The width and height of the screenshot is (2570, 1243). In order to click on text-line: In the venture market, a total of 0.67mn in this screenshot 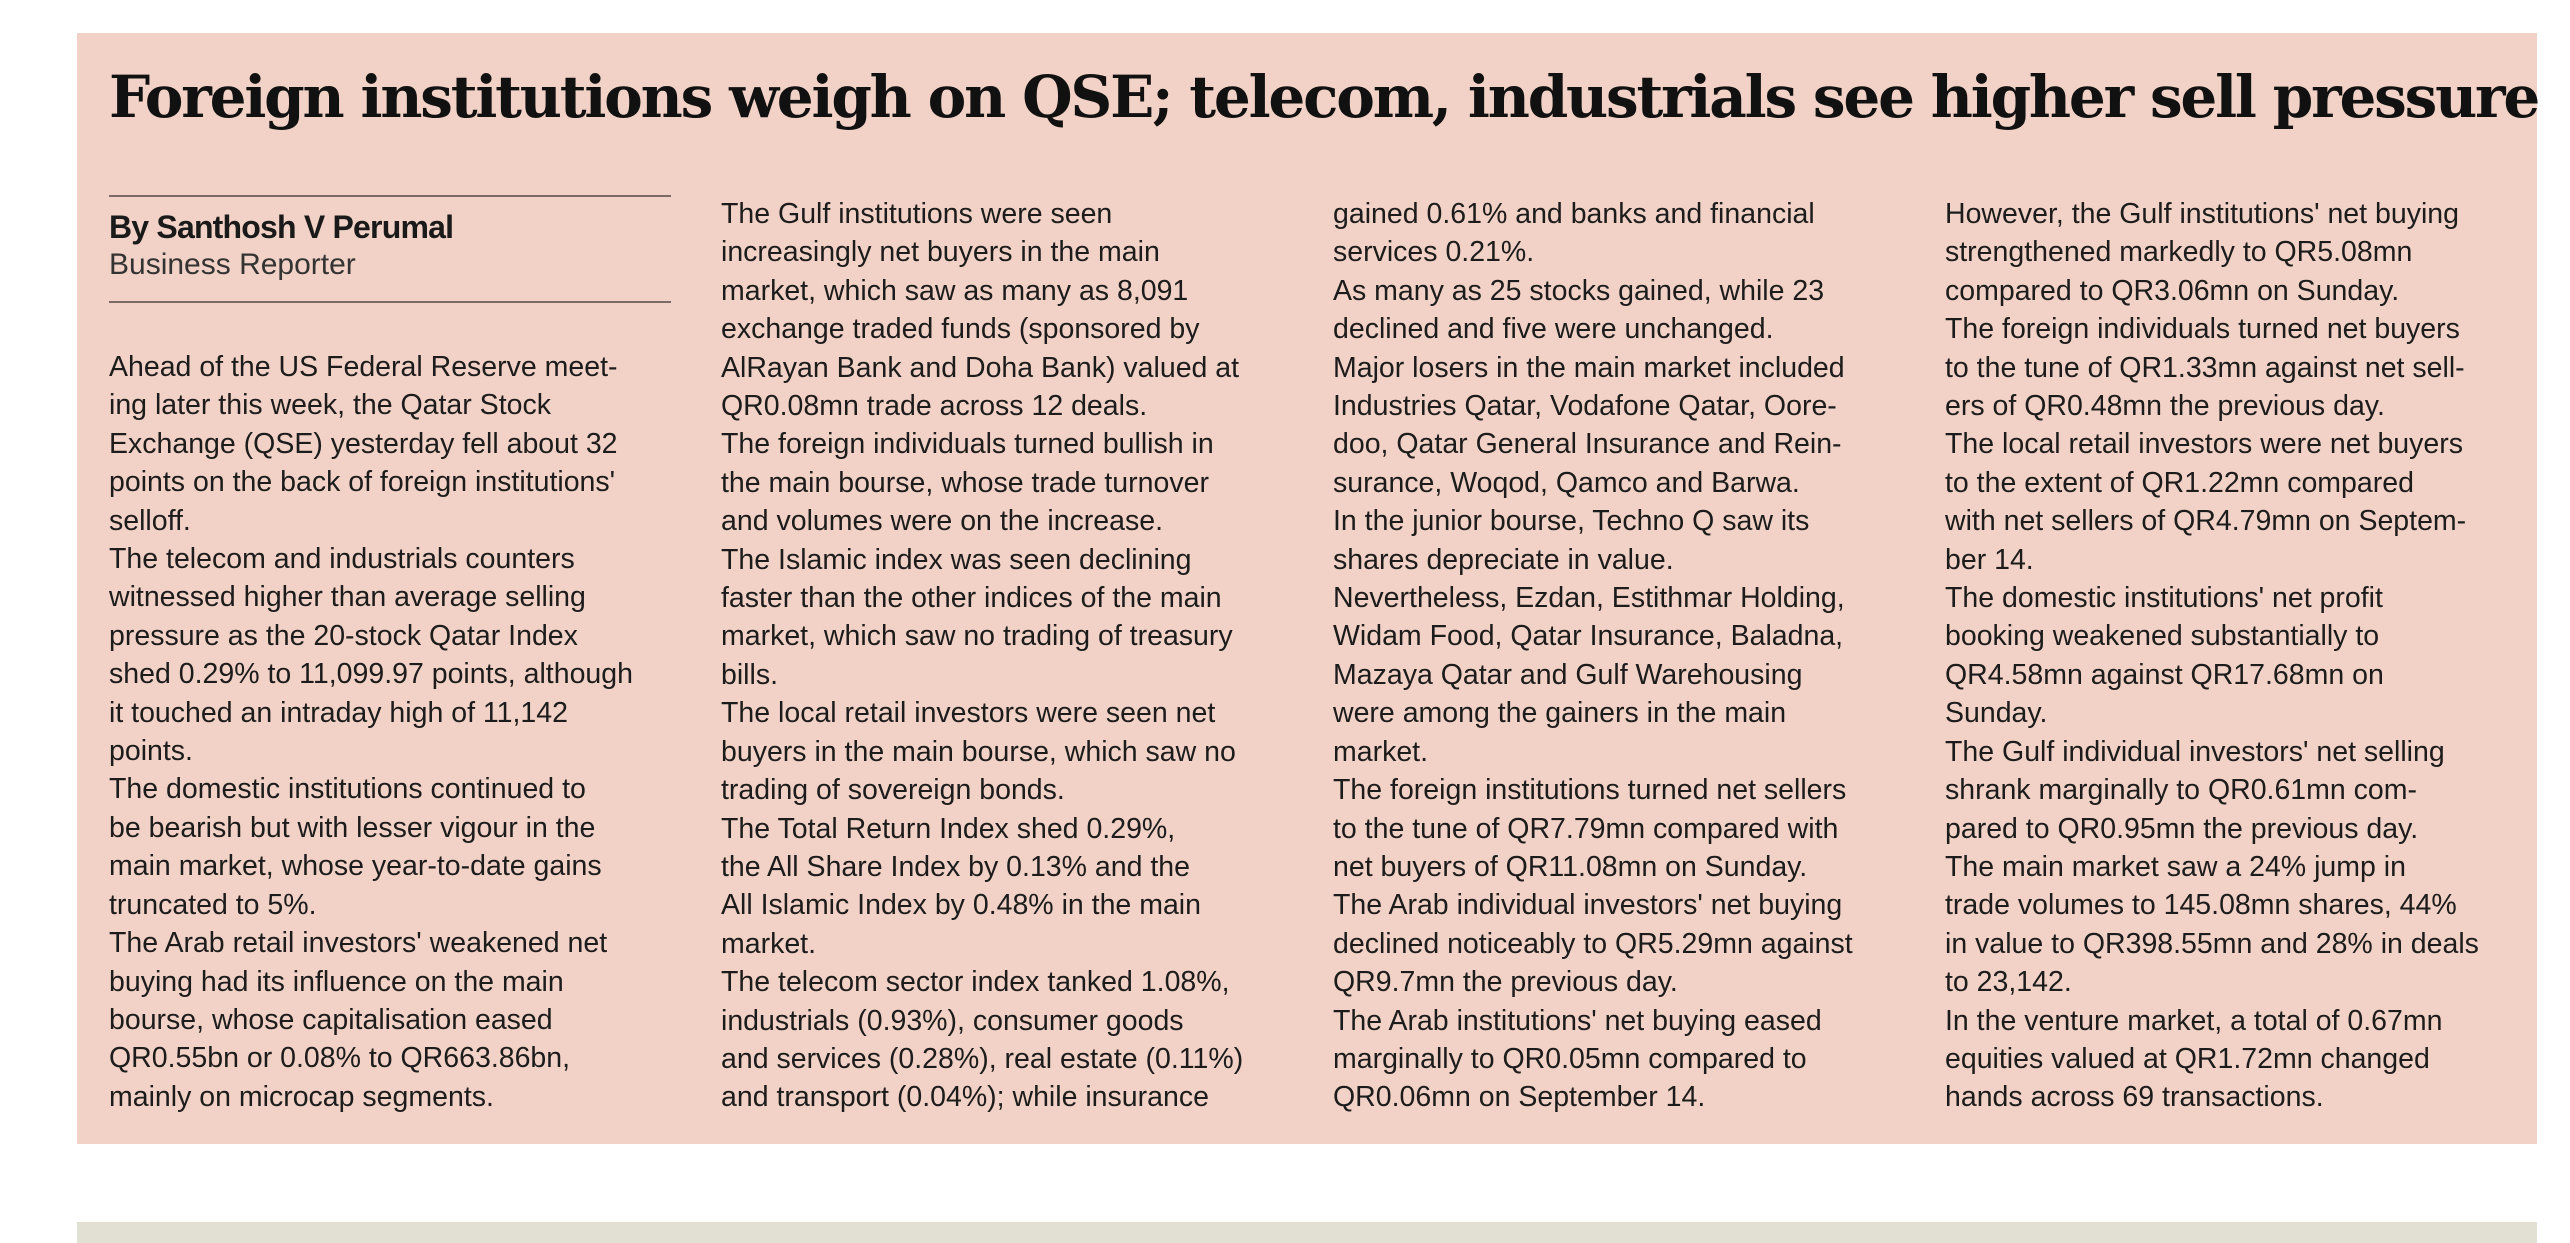, I will do `click(2194, 1020)`.